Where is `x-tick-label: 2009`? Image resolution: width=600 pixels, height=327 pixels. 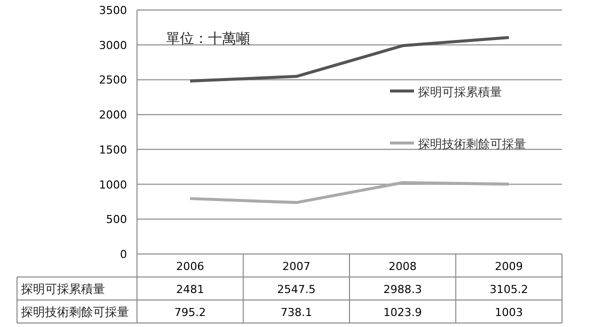 x-tick-label: 2009 is located at coordinates (508, 266).